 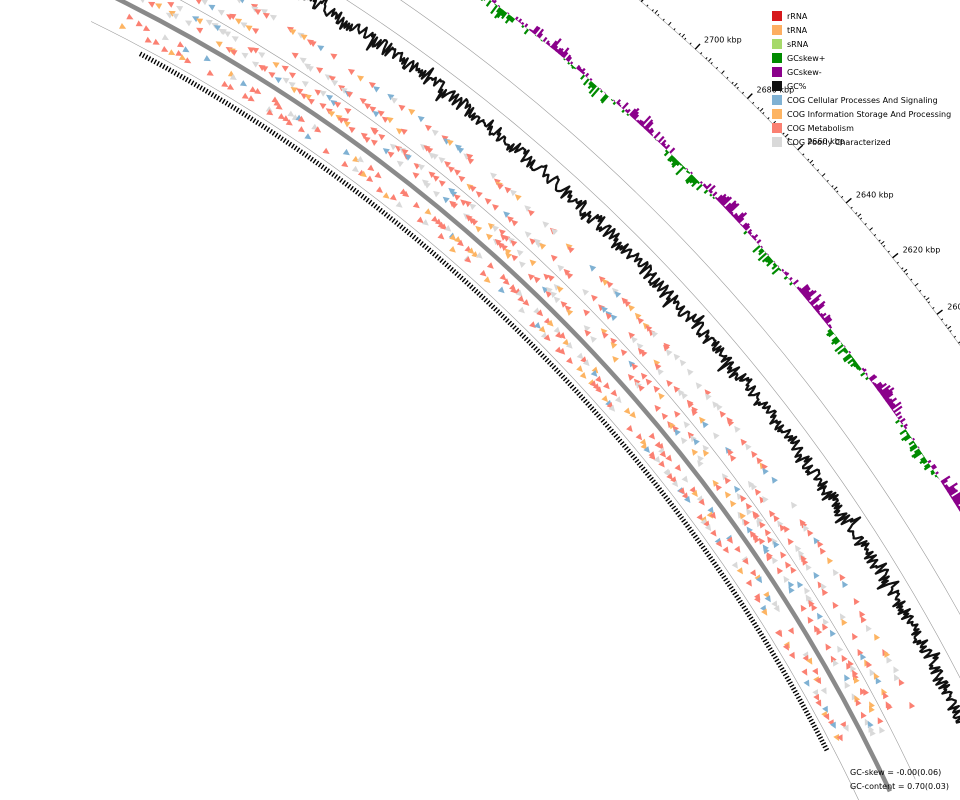 What do you see at coordinates (826, 141) in the screenshot?
I see `kbp-label: 2660 kbp` at bounding box center [826, 141].